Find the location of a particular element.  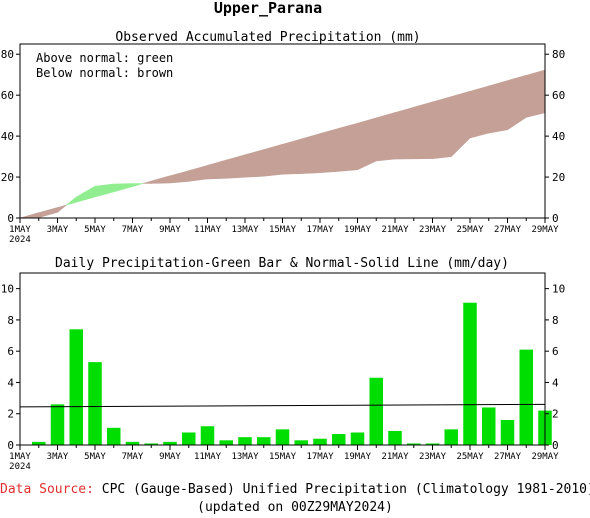

bottom-xtick-label: 7MAY is located at coordinates (133, 457).